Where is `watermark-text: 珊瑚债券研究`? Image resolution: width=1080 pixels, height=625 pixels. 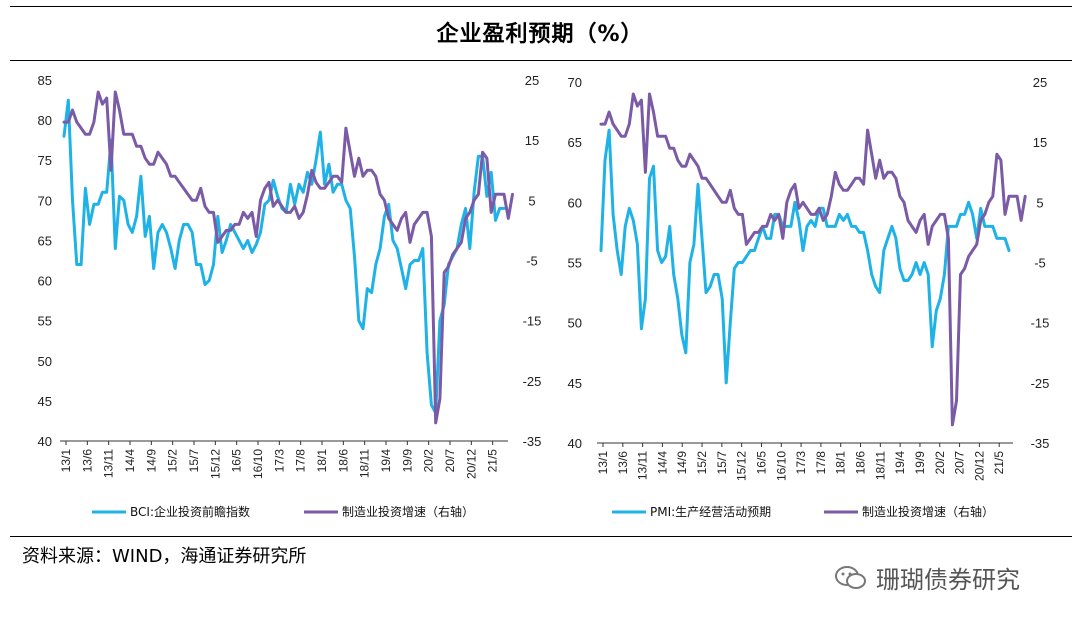
watermark-text: 珊瑚债券研究 is located at coordinates (948, 580).